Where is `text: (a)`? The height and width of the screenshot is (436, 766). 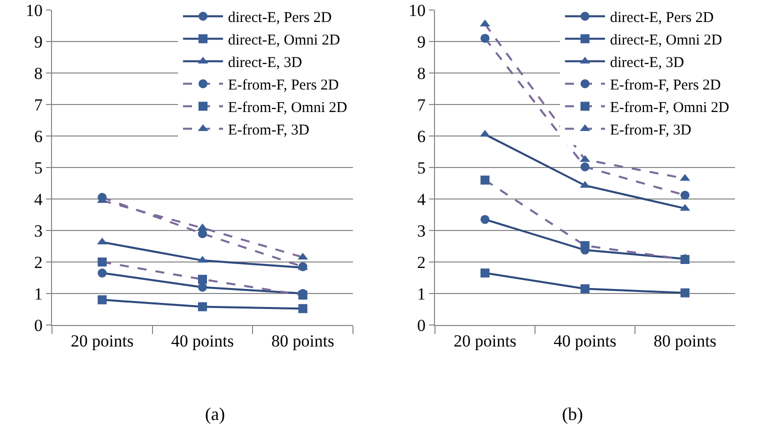
text: (a) is located at coordinates (215, 414).